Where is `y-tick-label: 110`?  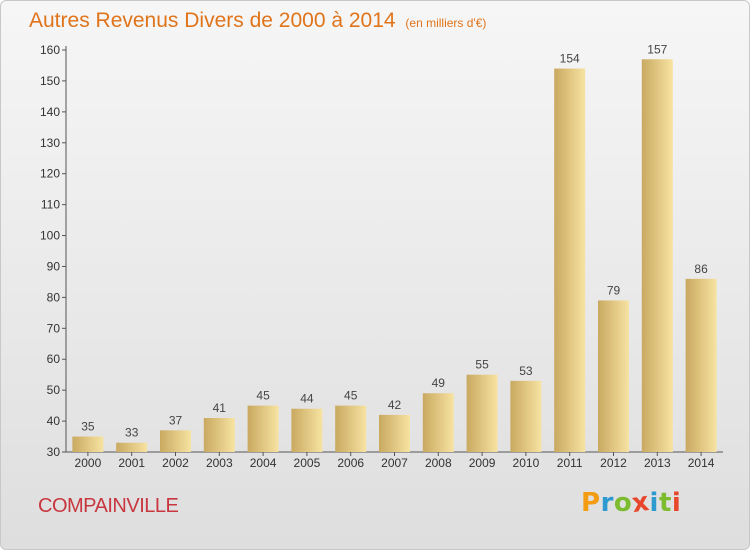
y-tick-label: 110 is located at coordinates (50, 205).